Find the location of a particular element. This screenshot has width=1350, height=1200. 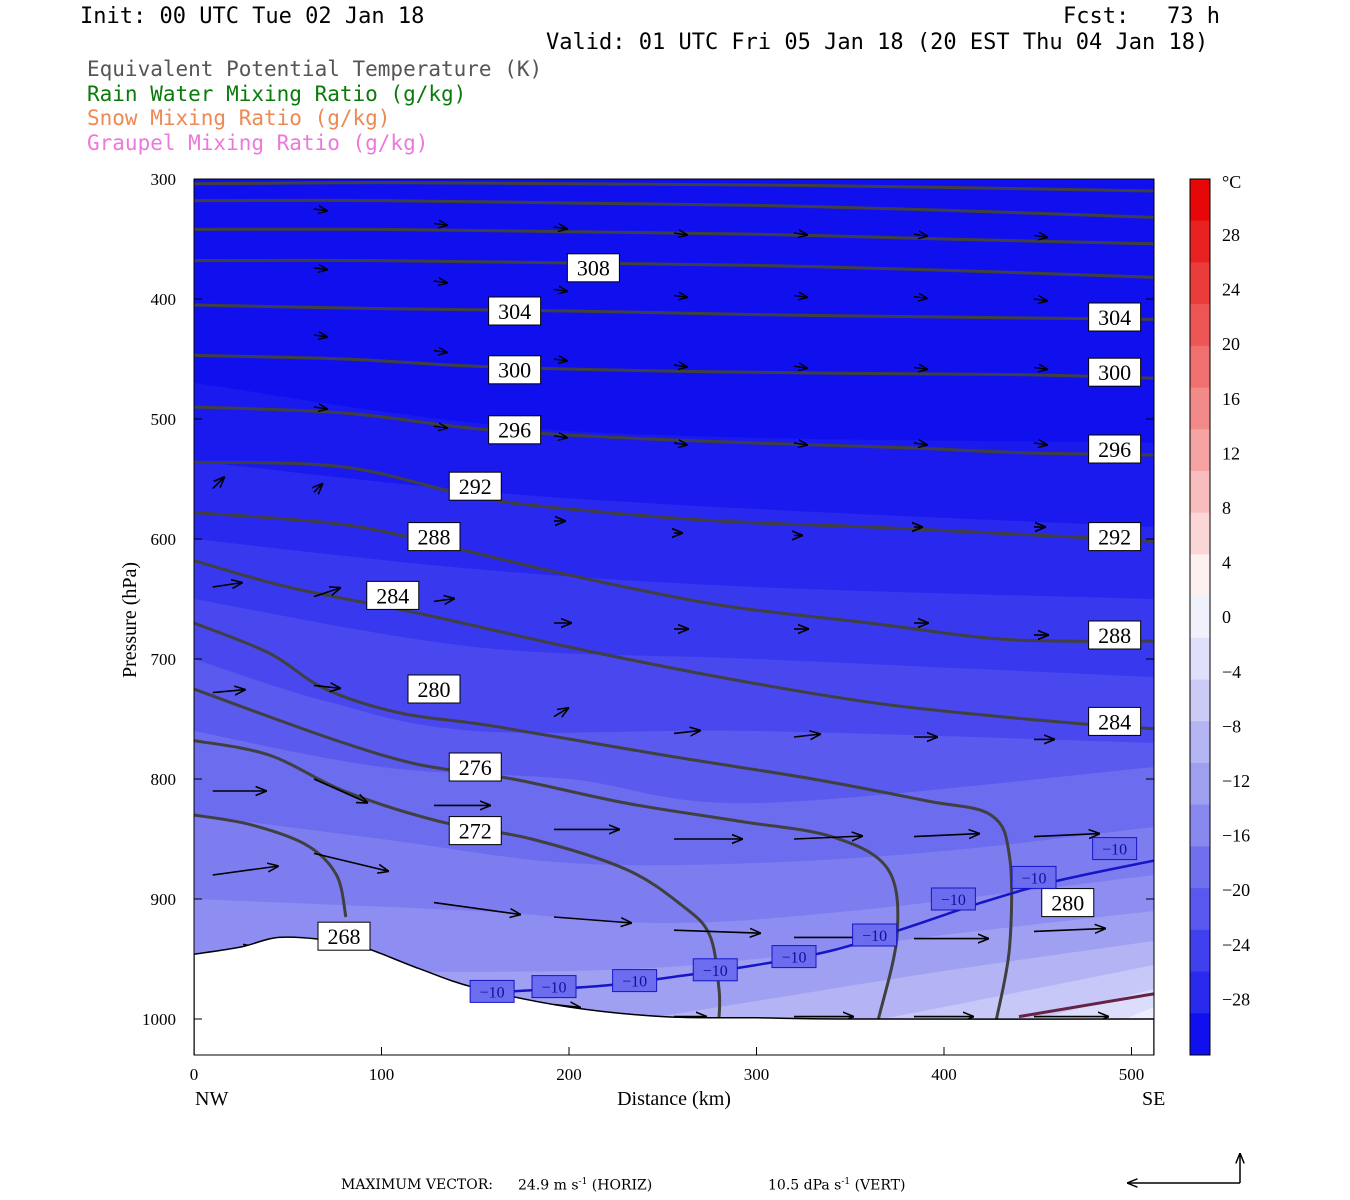

colorbar-tick-label: 28 is located at coordinates (1231, 235).